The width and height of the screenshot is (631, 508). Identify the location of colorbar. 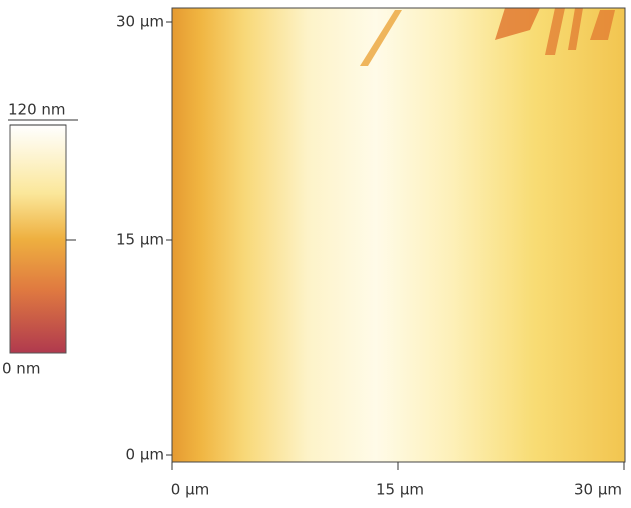
(38, 239).